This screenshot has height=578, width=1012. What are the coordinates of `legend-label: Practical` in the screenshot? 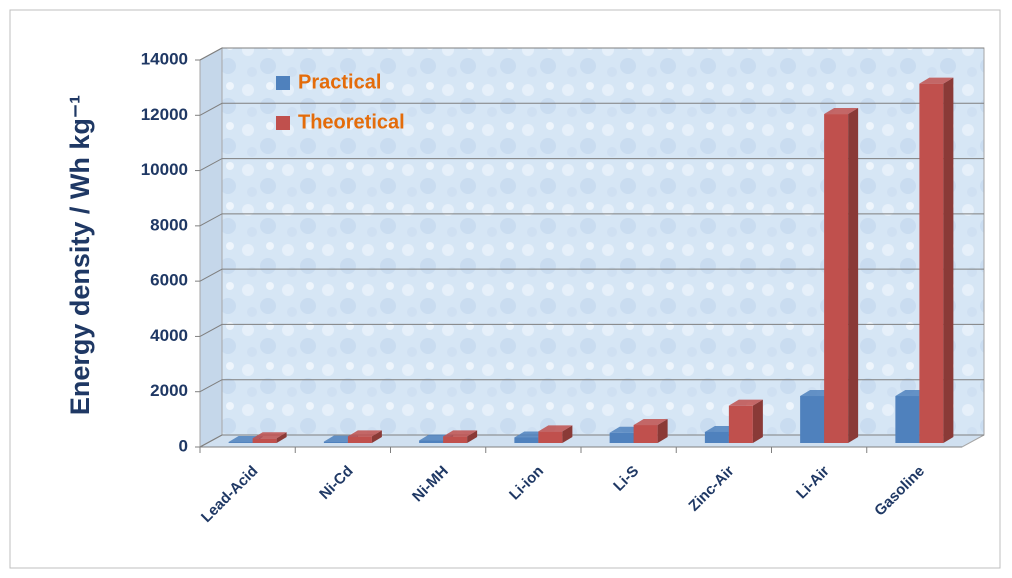 It's located at (339, 82).